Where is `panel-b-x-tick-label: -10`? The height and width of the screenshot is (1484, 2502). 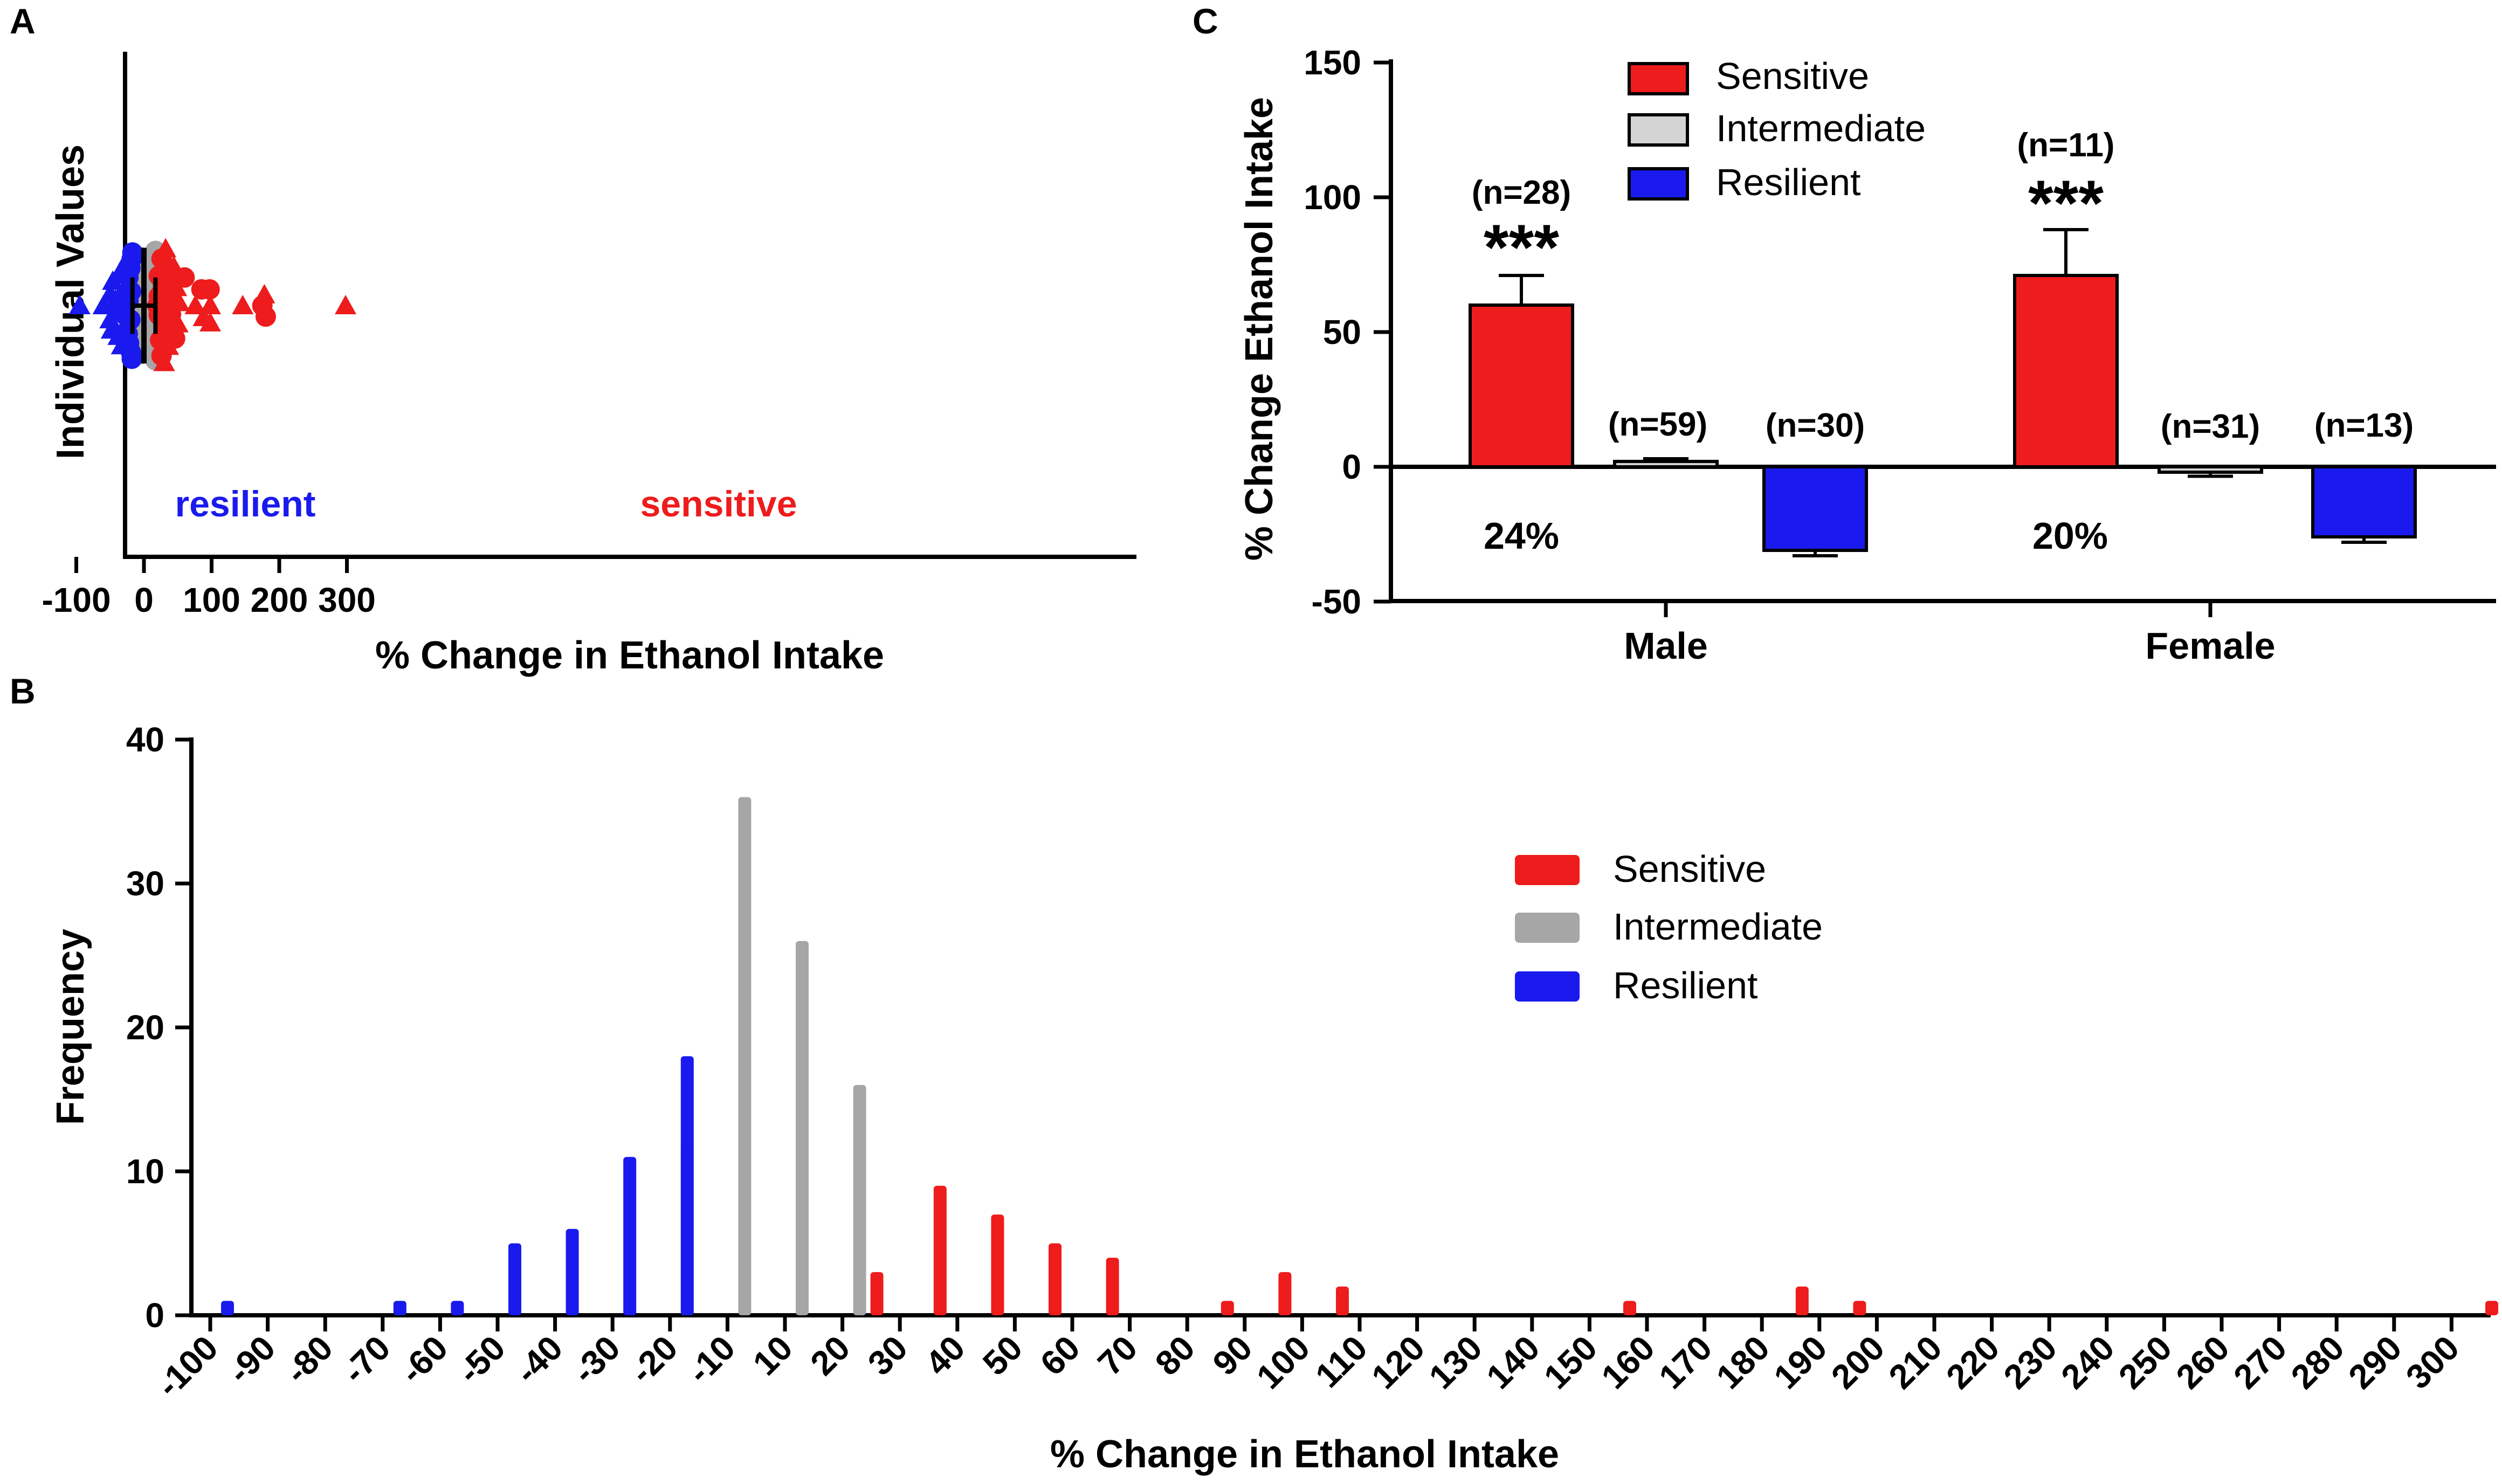 panel-b-x-tick-label: -10 is located at coordinates (711, 1359).